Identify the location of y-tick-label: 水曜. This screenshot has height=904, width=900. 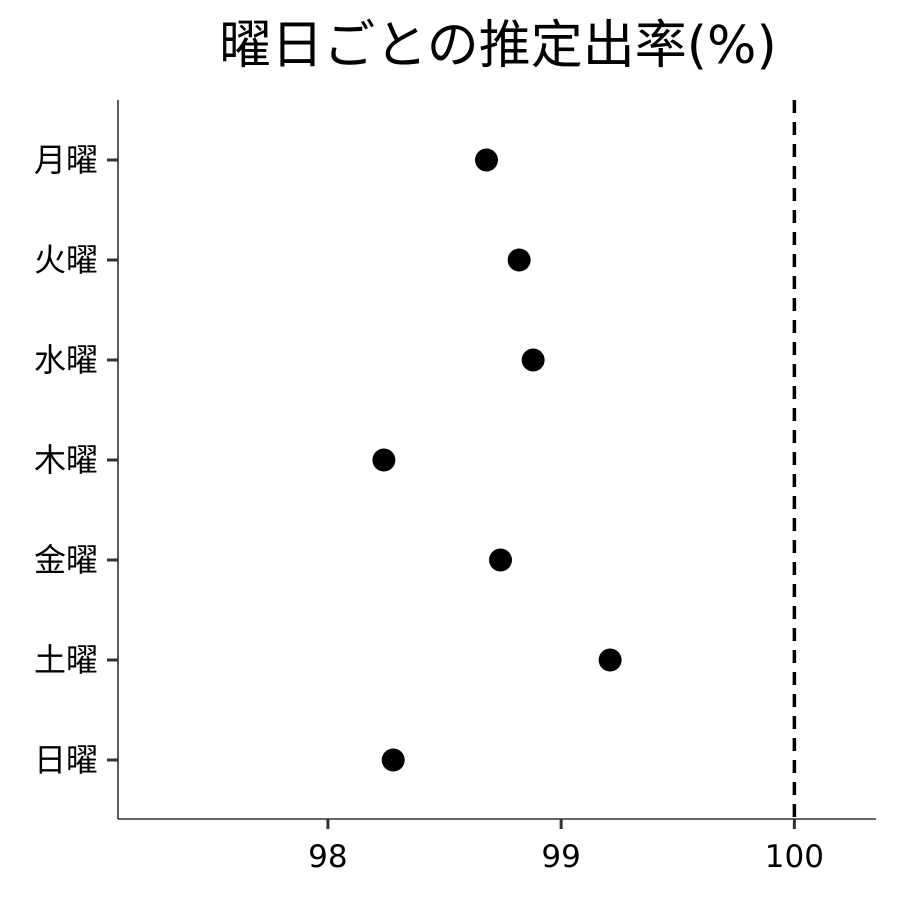
(66, 360).